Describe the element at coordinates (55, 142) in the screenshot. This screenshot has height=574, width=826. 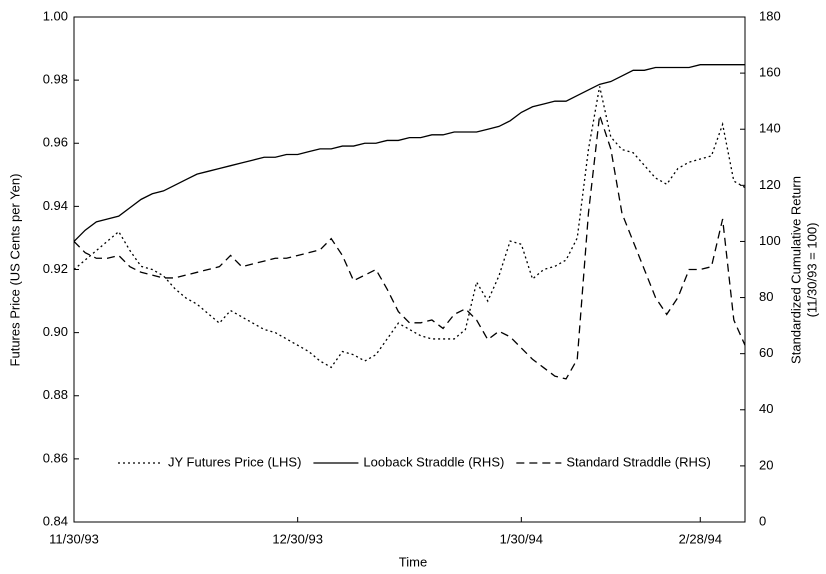
I see `y-tick-label: 0.96` at that location.